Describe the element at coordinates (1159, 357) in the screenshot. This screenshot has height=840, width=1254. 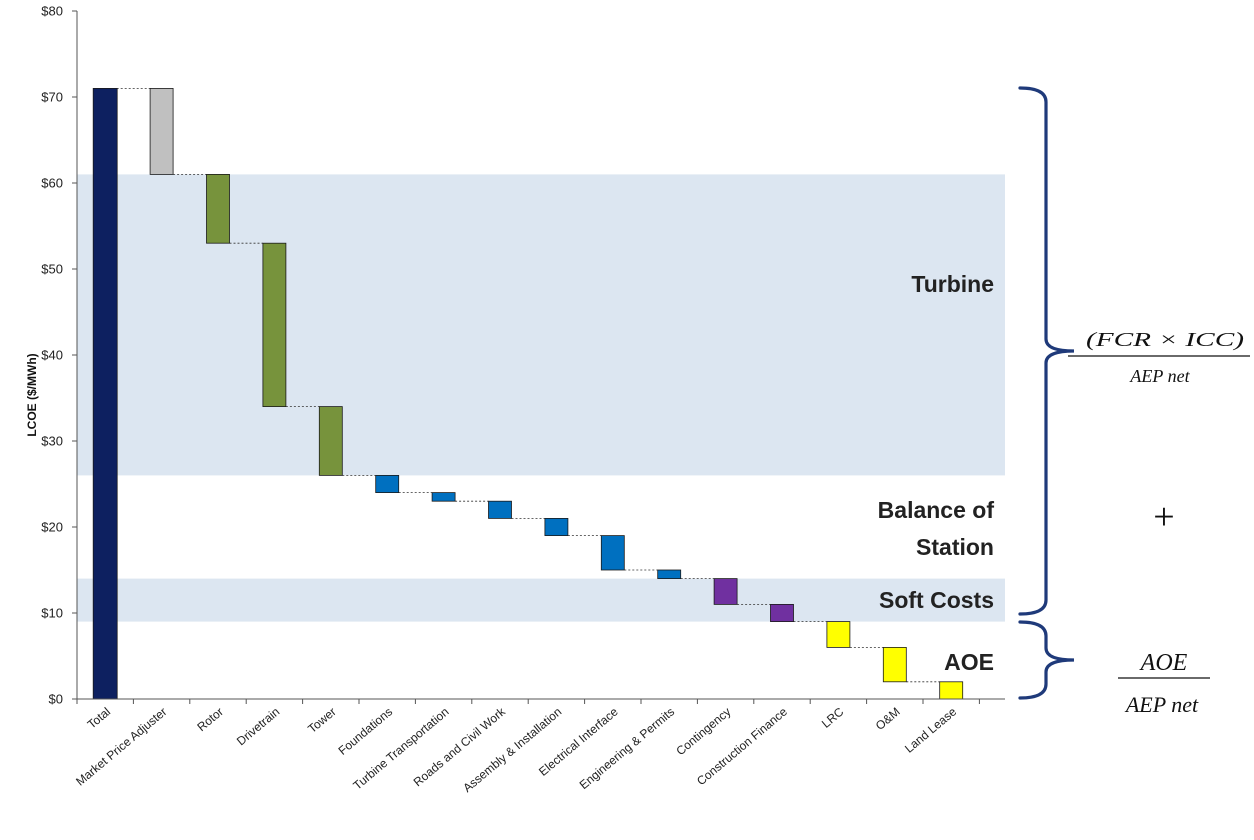
I see `capital-cost-formula: (FCR × ICC) AEP net` at that location.